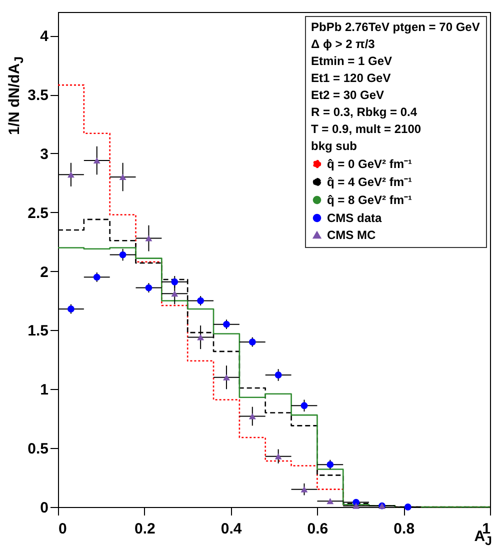 The height and width of the screenshot is (550, 498). What do you see at coordinates (145, 529) in the screenshot?
I see `x-tick-label: 0.2` at bounding box center [145, 529].